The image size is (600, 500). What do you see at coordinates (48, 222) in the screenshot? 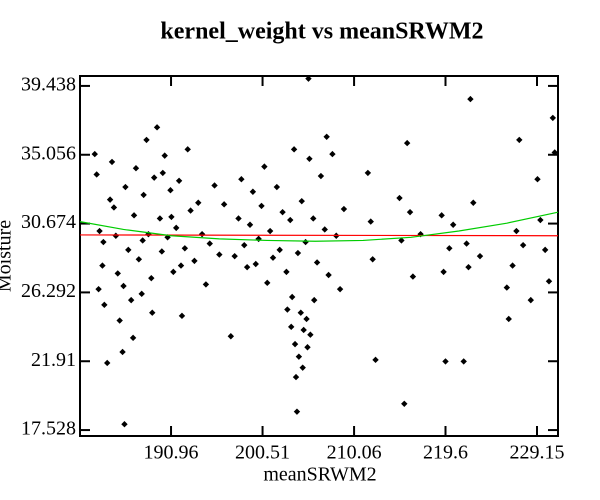
I see `y-tick-label: 30.674` at bounding box center [48, 222].